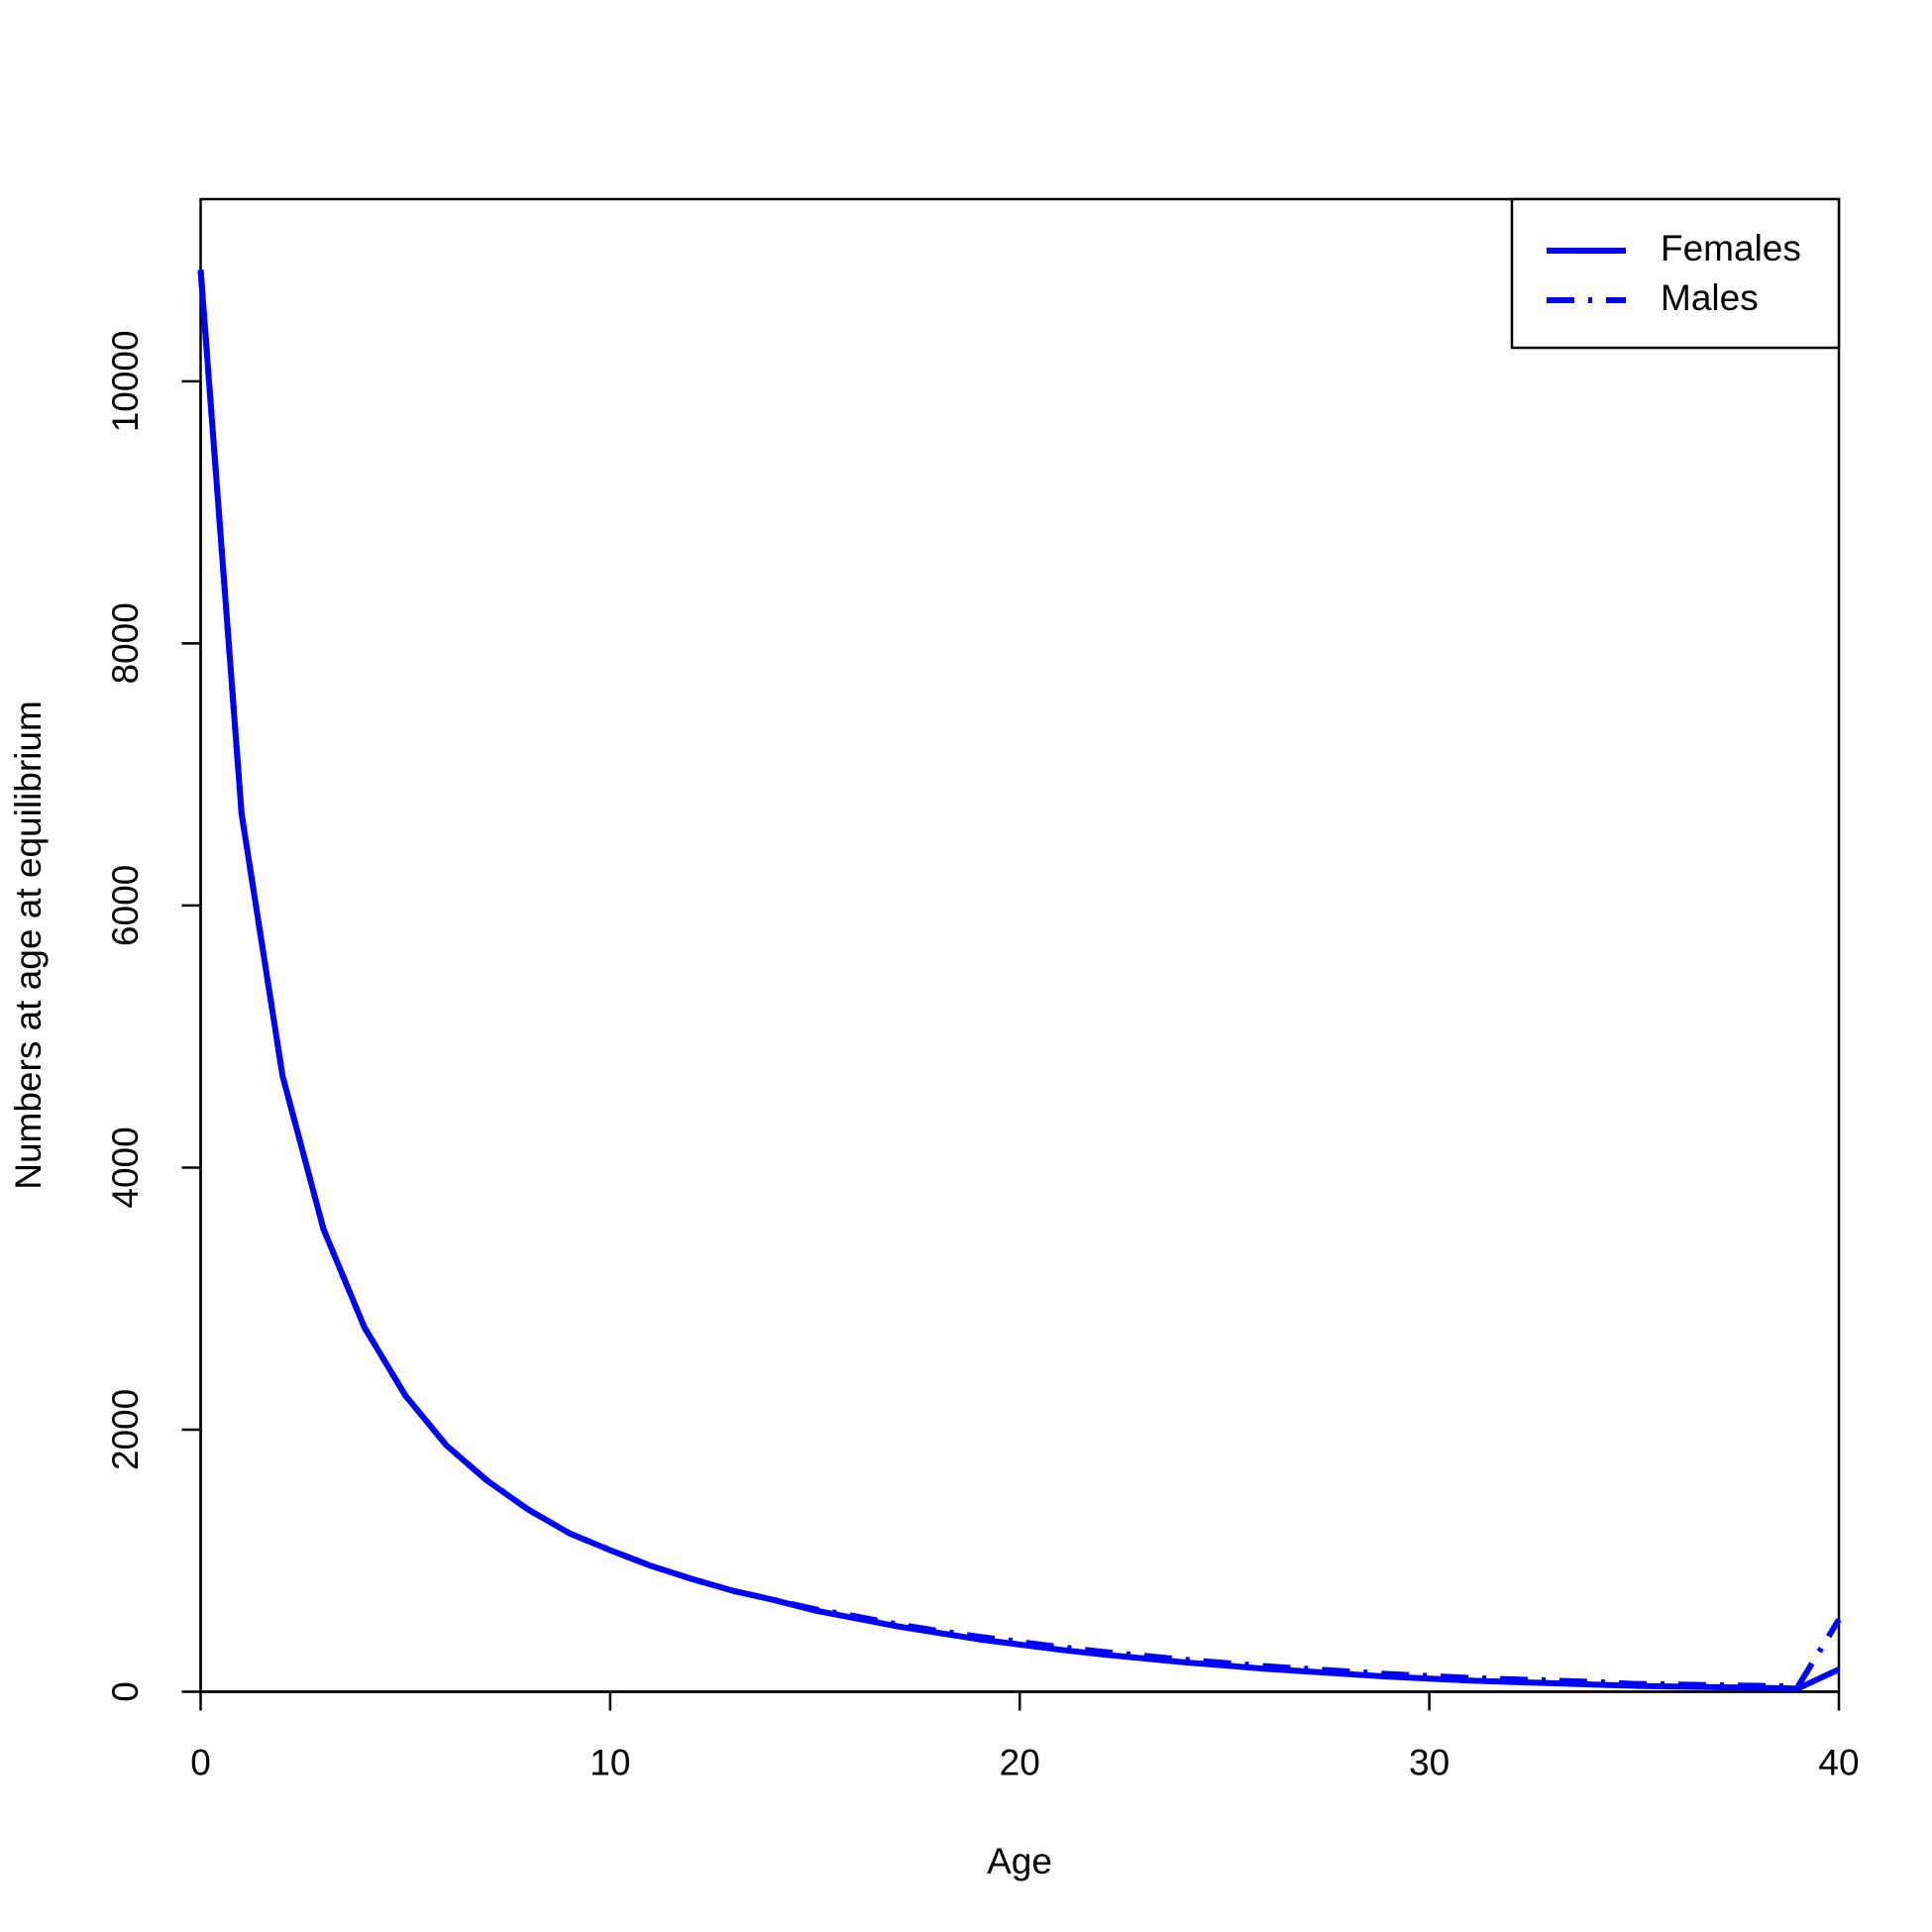  I want to click on y-tick-label: 10000, so click(125, 381).